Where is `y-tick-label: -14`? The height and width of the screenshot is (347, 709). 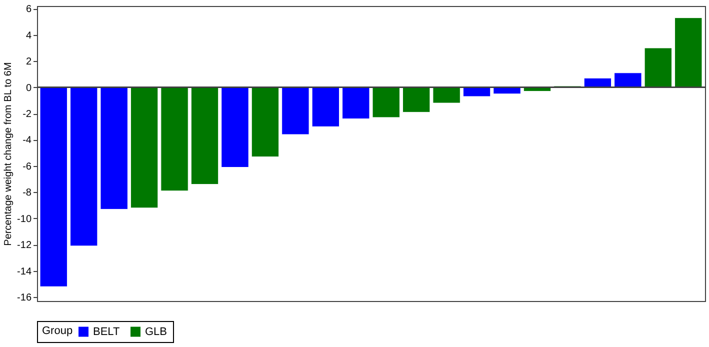
y-tick-label: -14 is located at coordinates (24, 272).